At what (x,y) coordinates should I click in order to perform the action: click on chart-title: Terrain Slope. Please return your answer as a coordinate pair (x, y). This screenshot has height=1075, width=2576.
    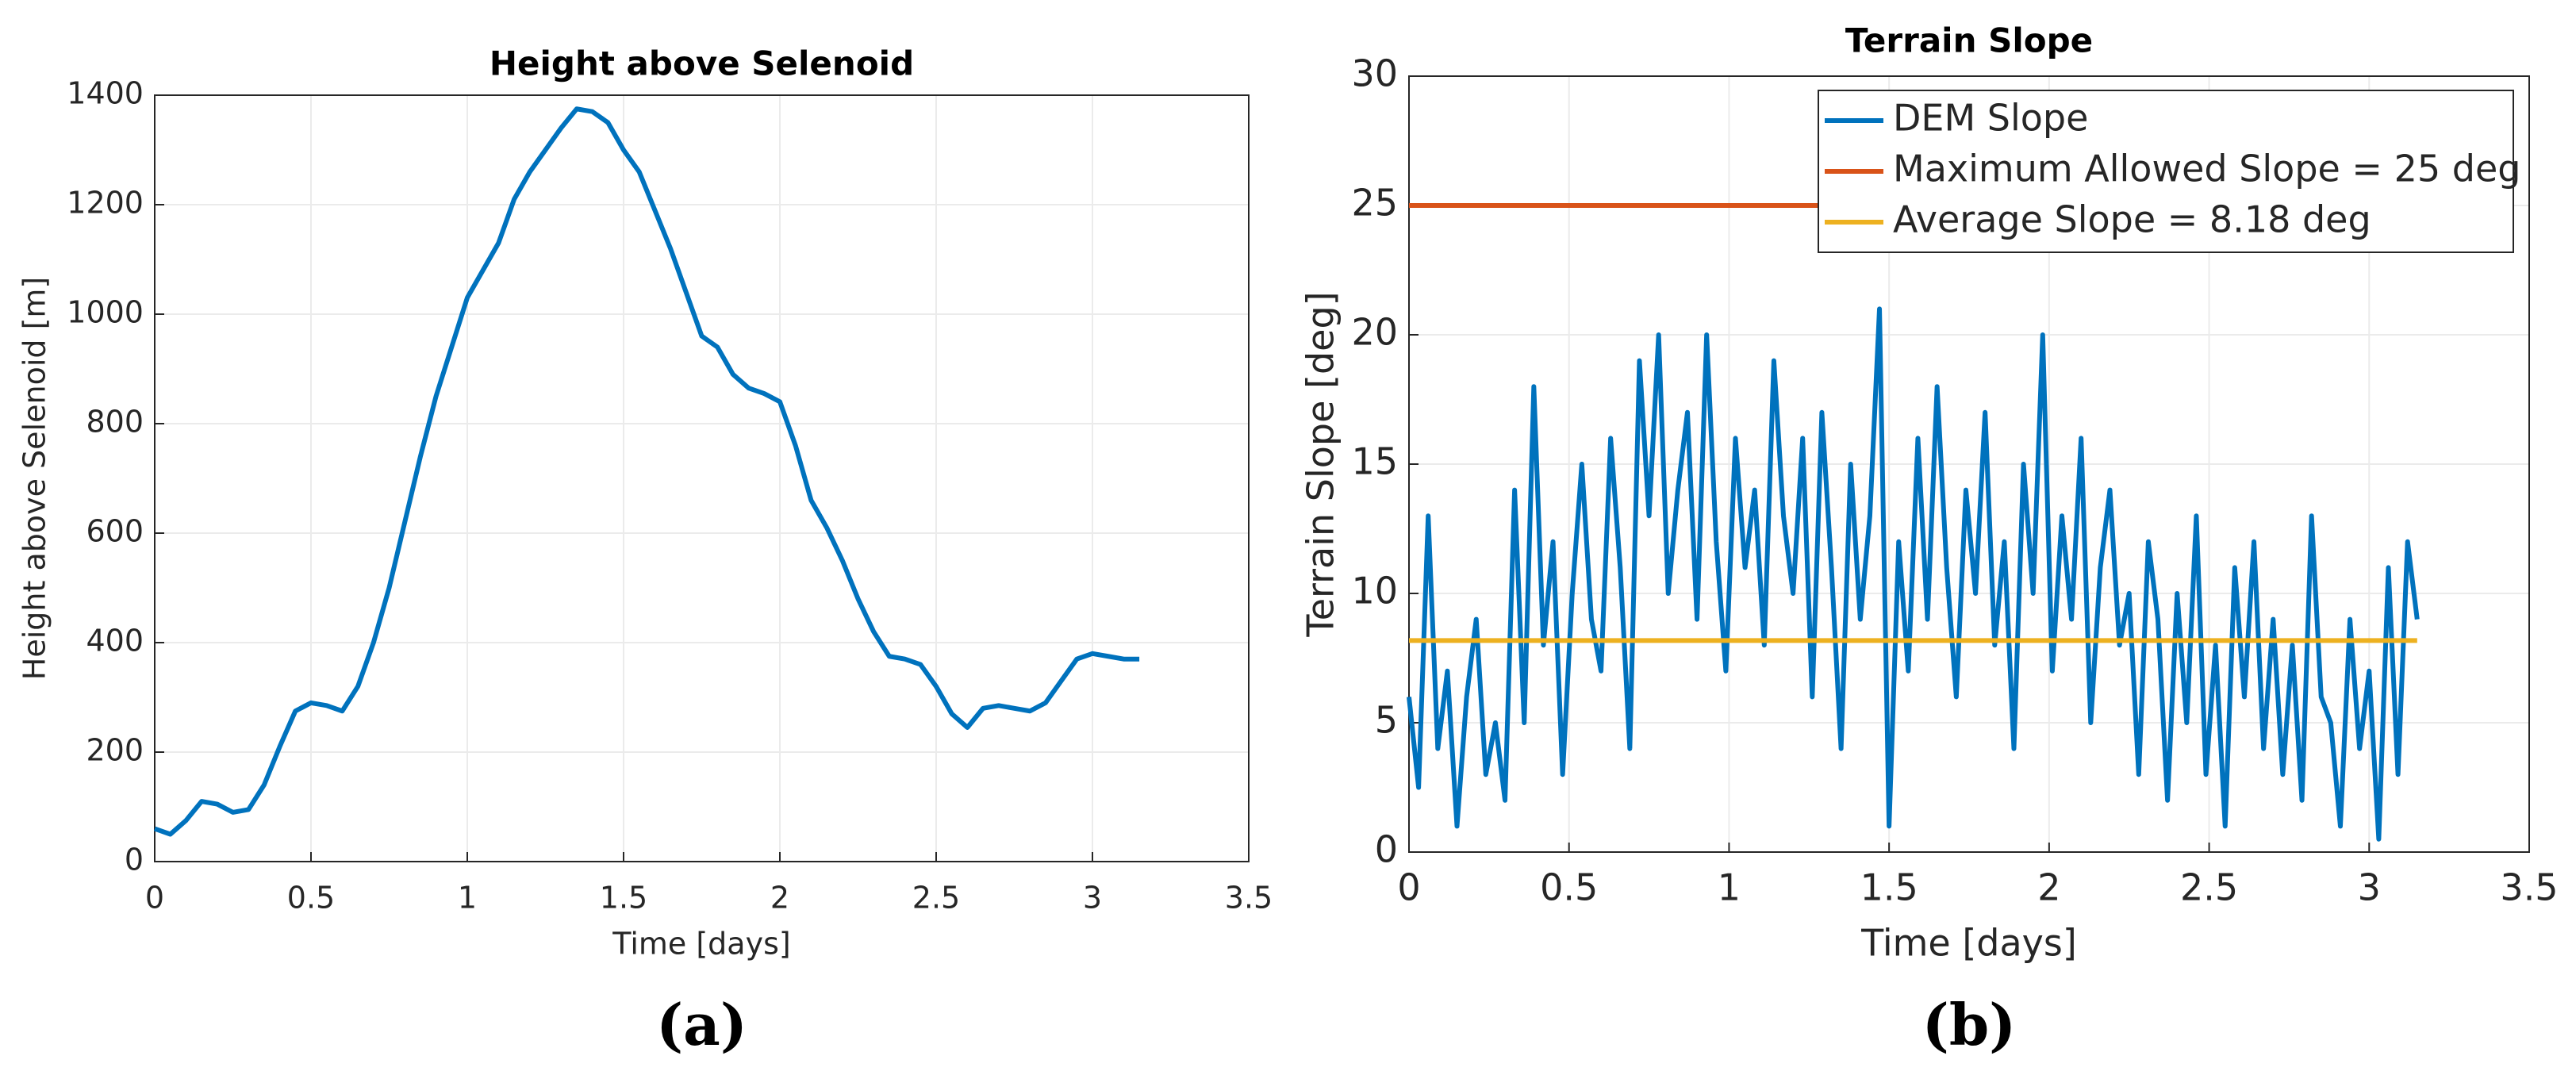
    Looking at the image, I should click on (1969, 40).